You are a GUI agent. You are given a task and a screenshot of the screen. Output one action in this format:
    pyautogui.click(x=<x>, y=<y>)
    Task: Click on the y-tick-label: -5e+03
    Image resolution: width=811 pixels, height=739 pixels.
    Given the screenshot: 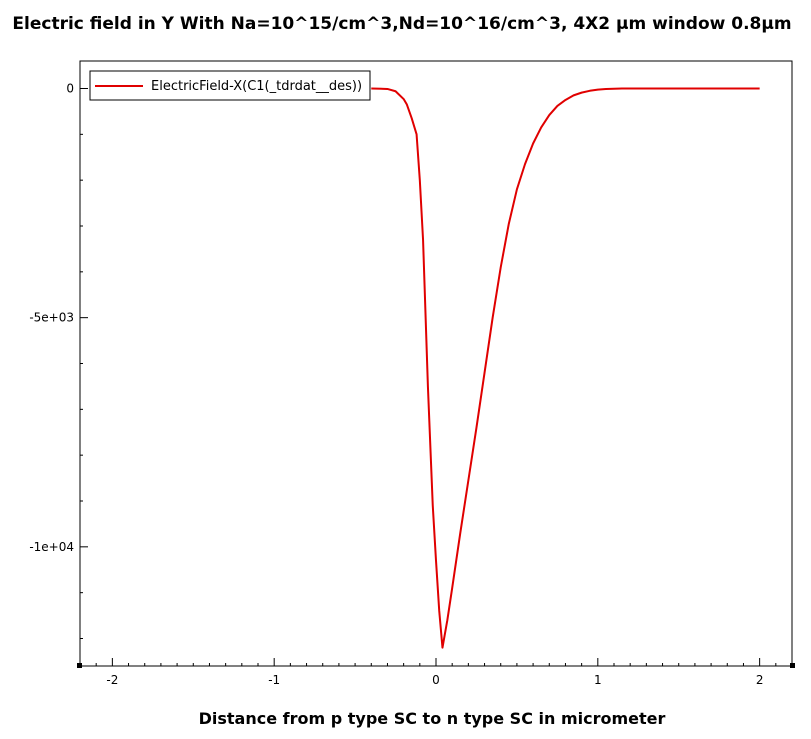 What is the action you would take?
    pyautogui.click(x=51, y=318)
    